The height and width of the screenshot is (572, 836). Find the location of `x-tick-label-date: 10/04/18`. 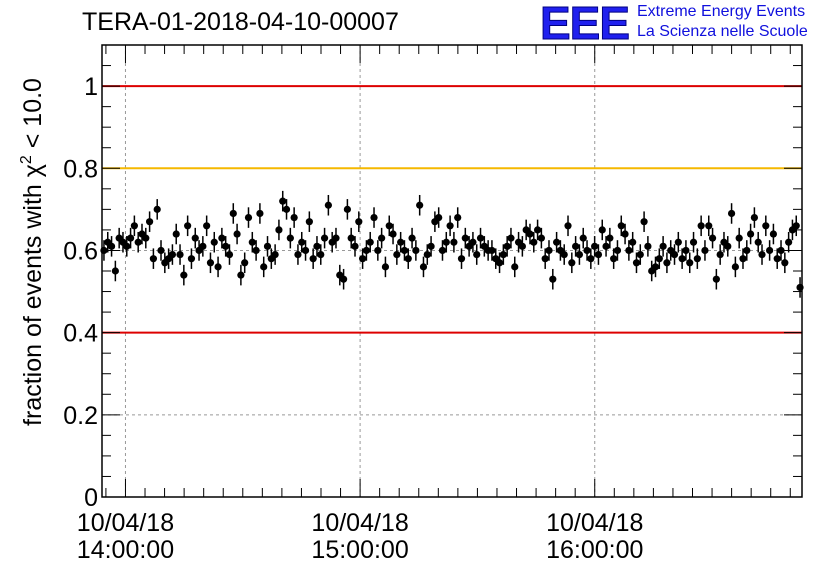

x-tick-label-date: 10/04/18 is located at coordinates (594, 523).